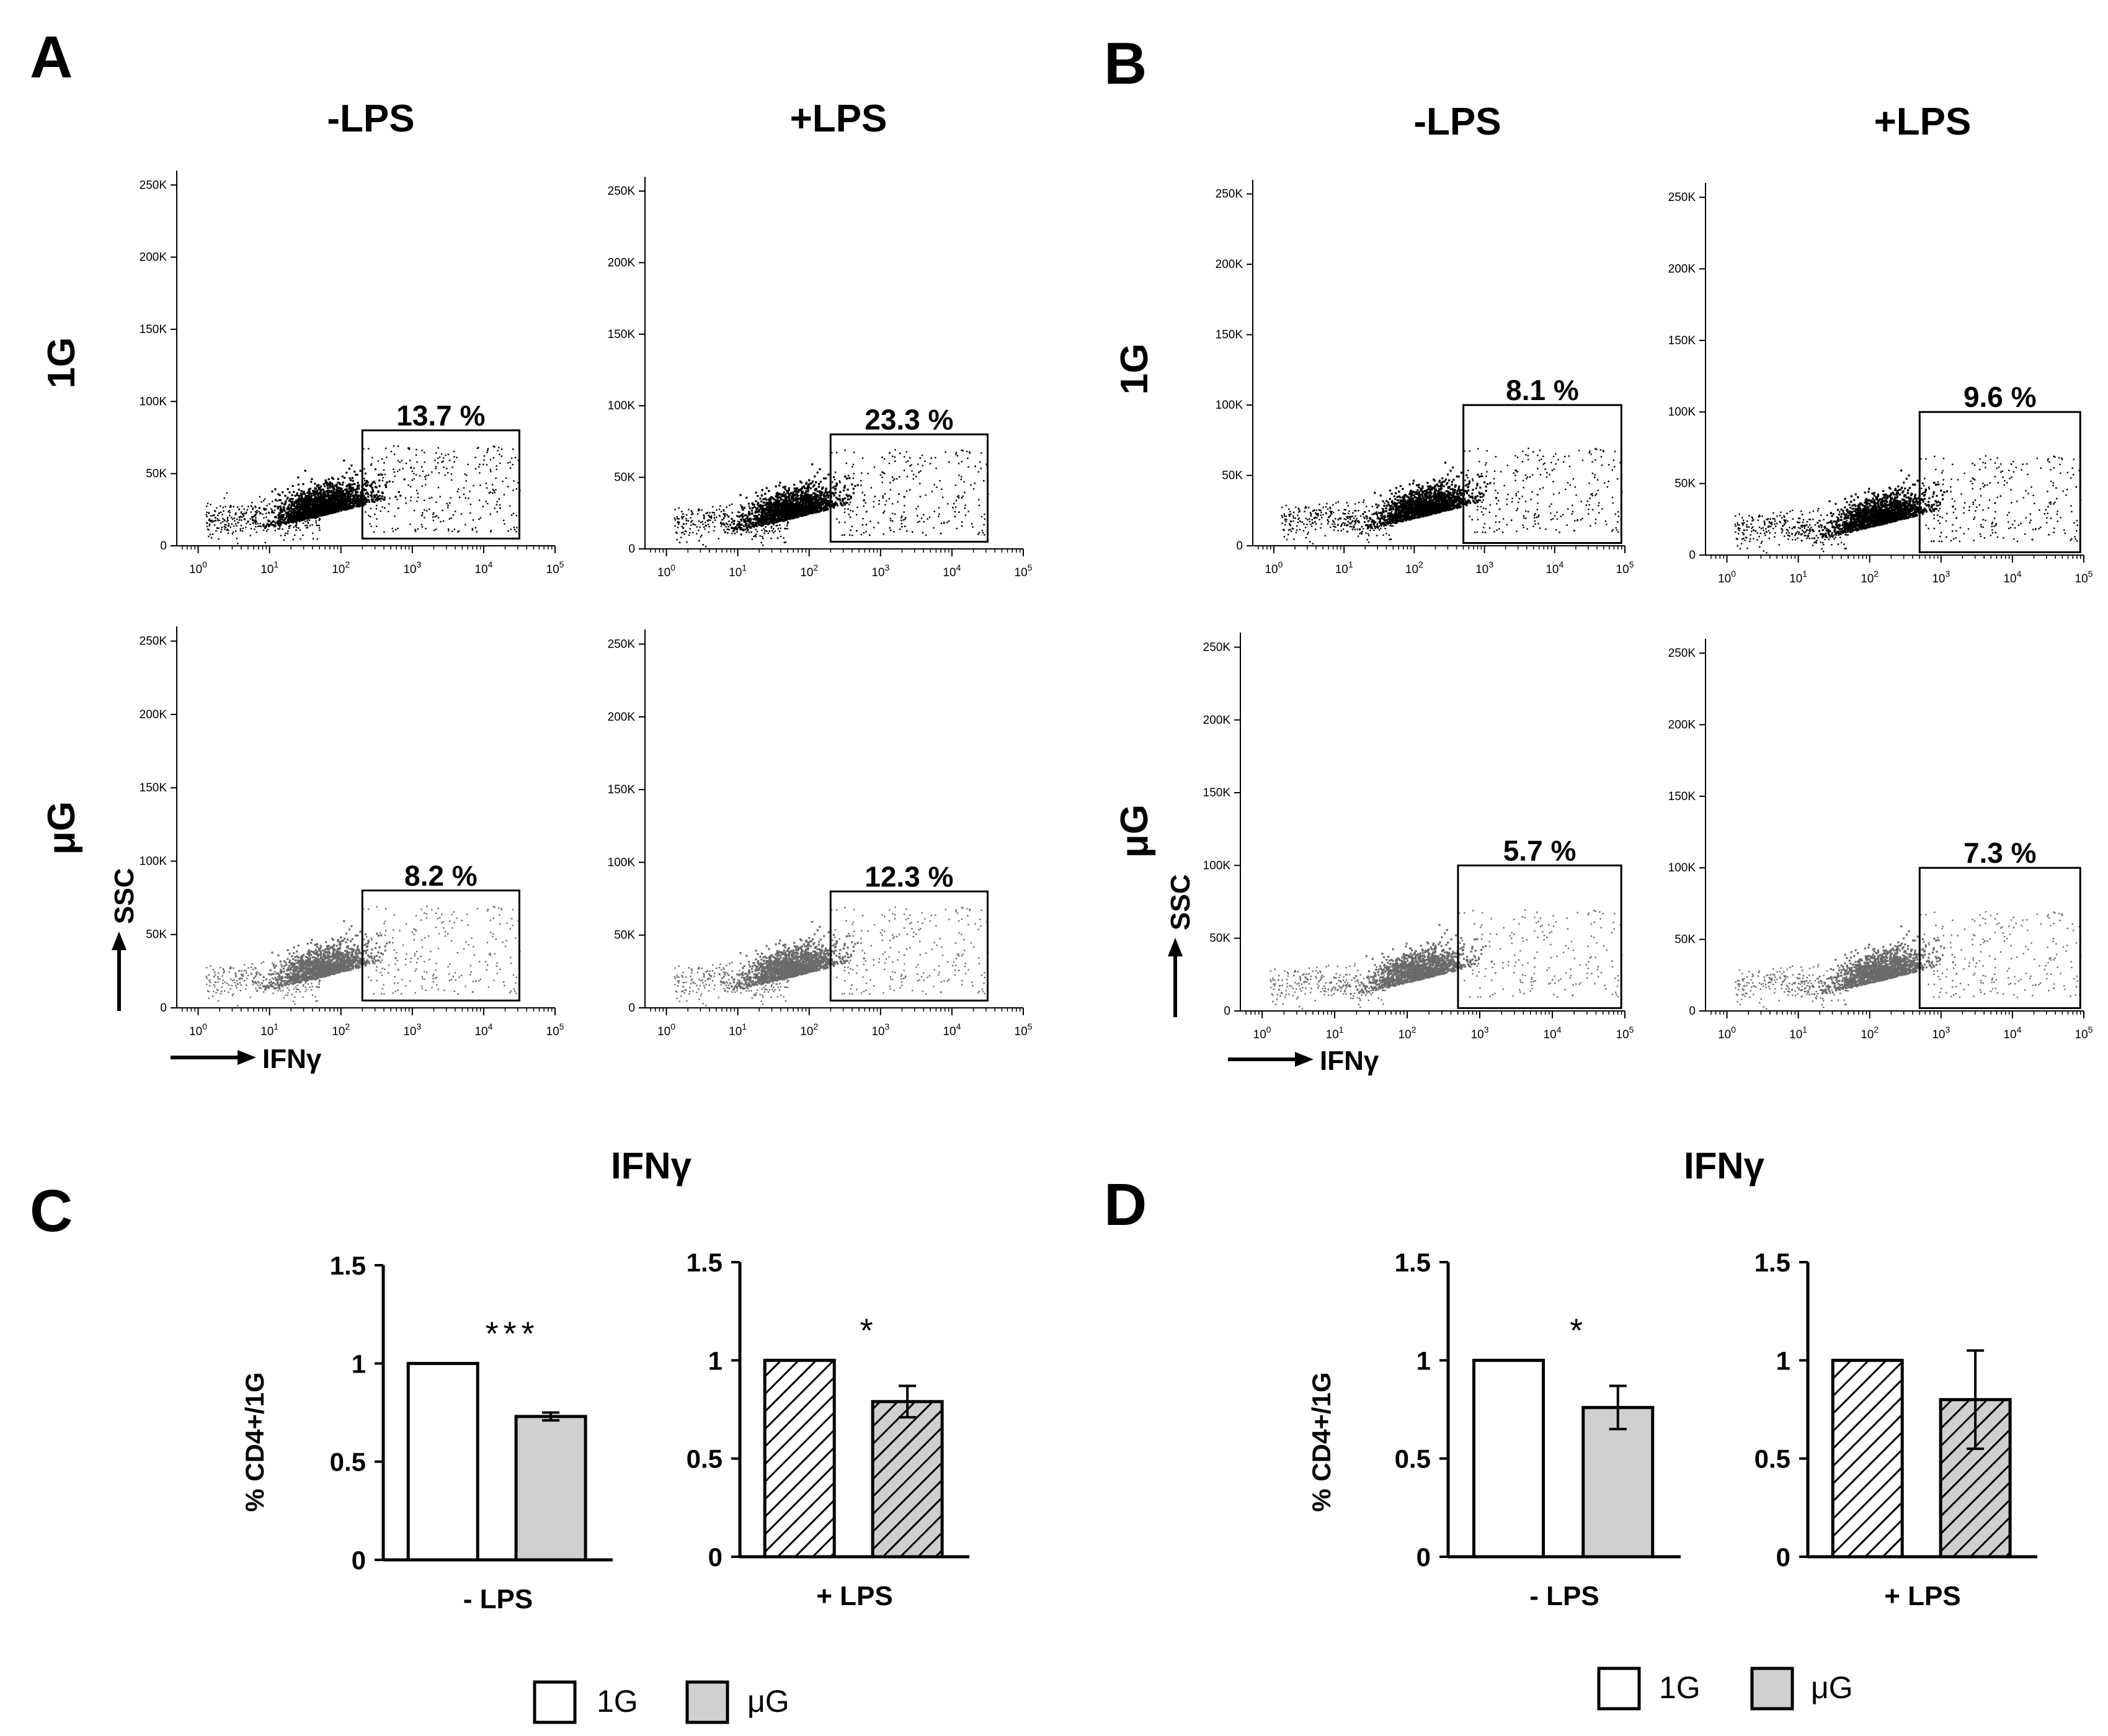 The image size is (2108, 1736). I want to click on ssc-label-b: SSC, so click(1180, 902).